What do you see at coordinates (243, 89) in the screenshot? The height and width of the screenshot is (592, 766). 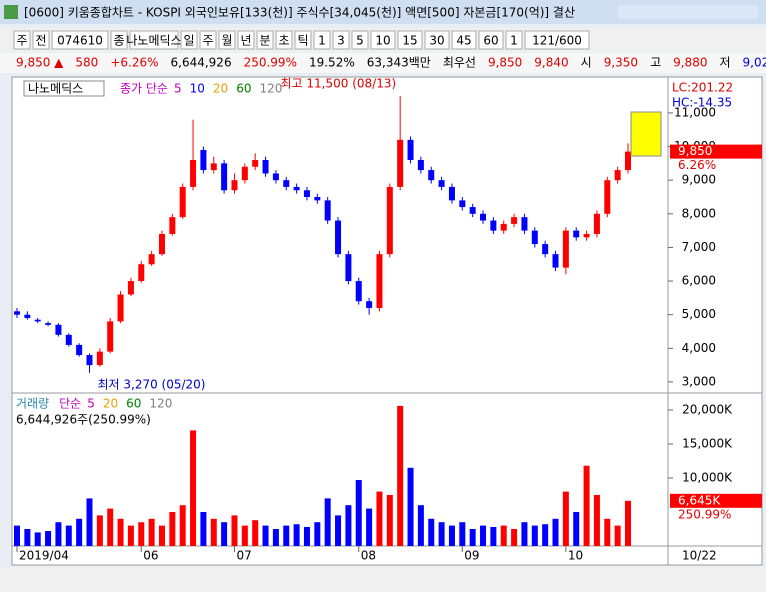 I see `ma-period: 60` at bounding box center [243, 89].